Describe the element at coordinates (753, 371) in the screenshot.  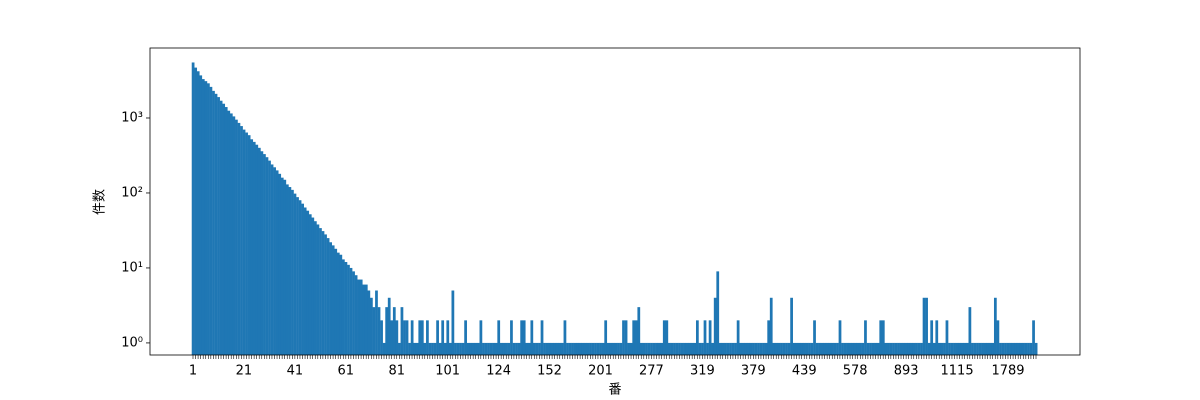
I see `x-tick-label: 379` at that location.